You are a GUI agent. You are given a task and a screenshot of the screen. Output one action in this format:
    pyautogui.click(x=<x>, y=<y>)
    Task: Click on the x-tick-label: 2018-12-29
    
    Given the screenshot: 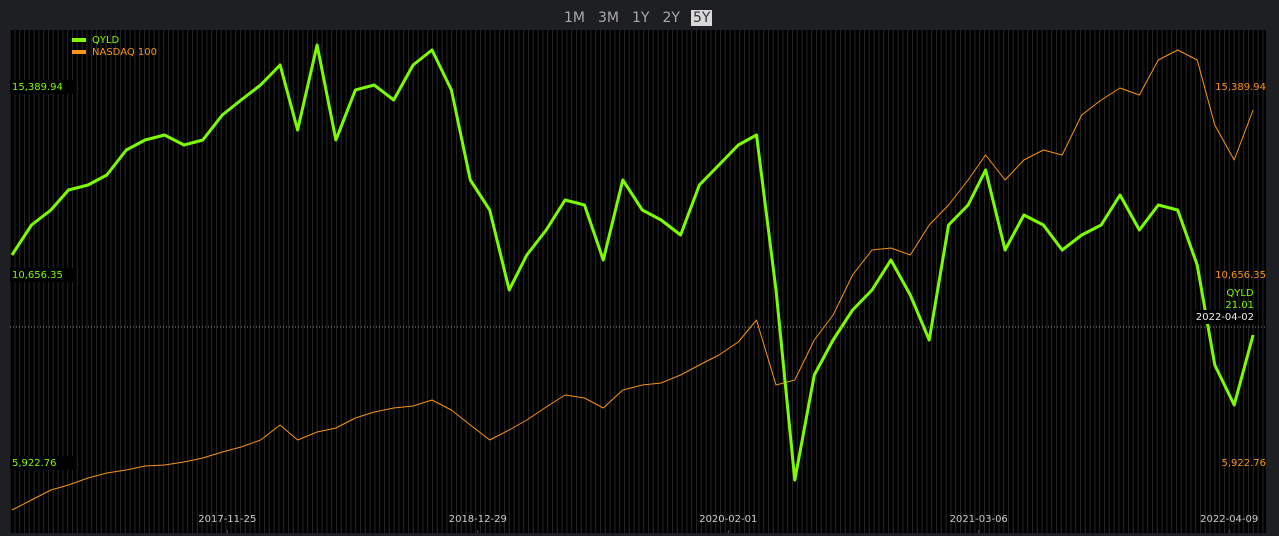 What is the action you would take?
    pyautogui.click(x=478, y=519)
    